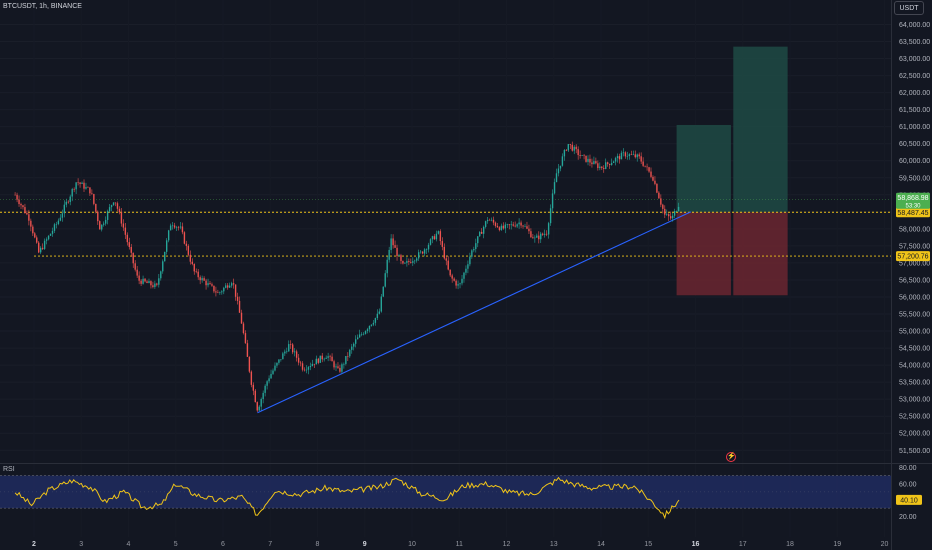 This screenshot has height=550, width=932. Describe the element at coordinates (908, 517) in the screenshot. I see `rsi-tick-label: 20.00` at that location.